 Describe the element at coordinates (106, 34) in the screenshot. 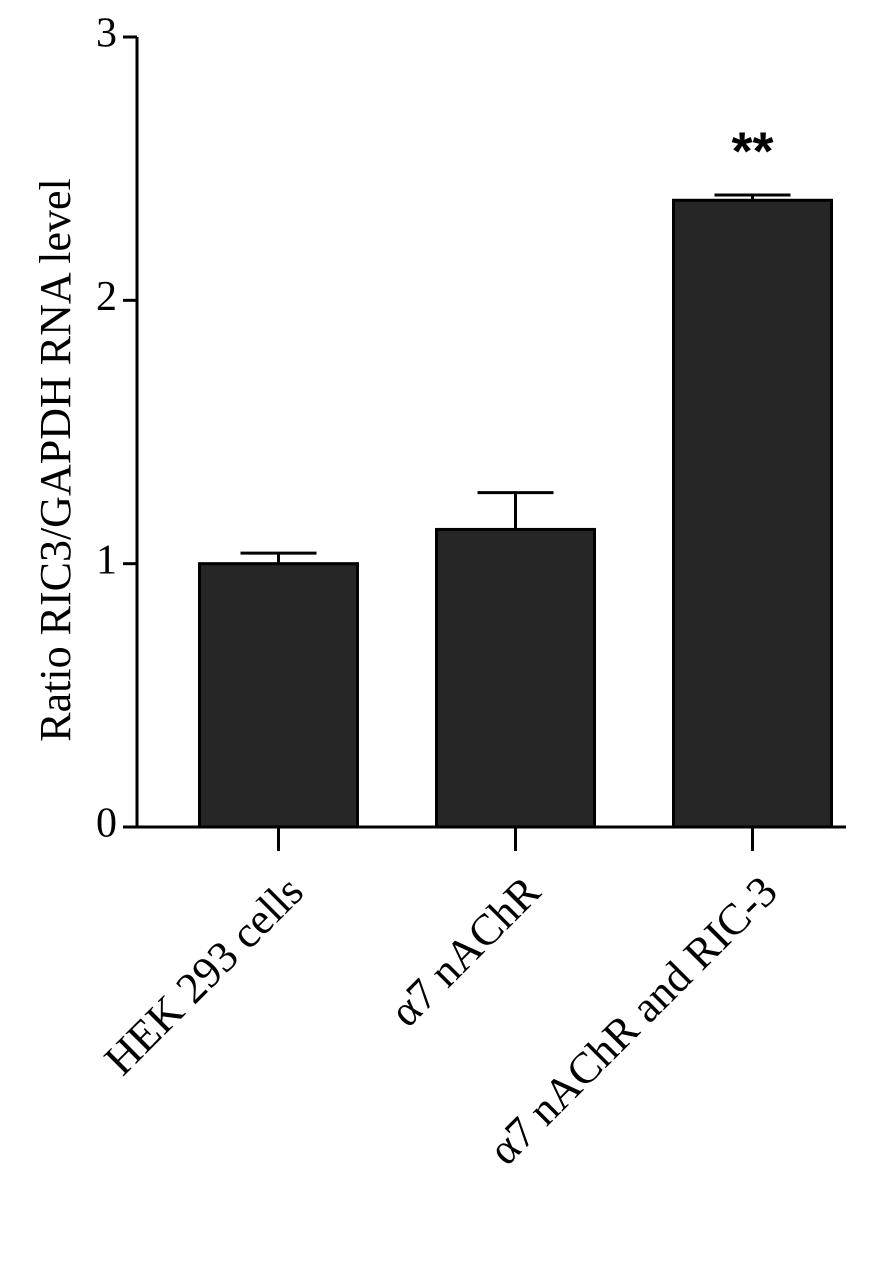

I see `y-tick-label: 3` at that location.